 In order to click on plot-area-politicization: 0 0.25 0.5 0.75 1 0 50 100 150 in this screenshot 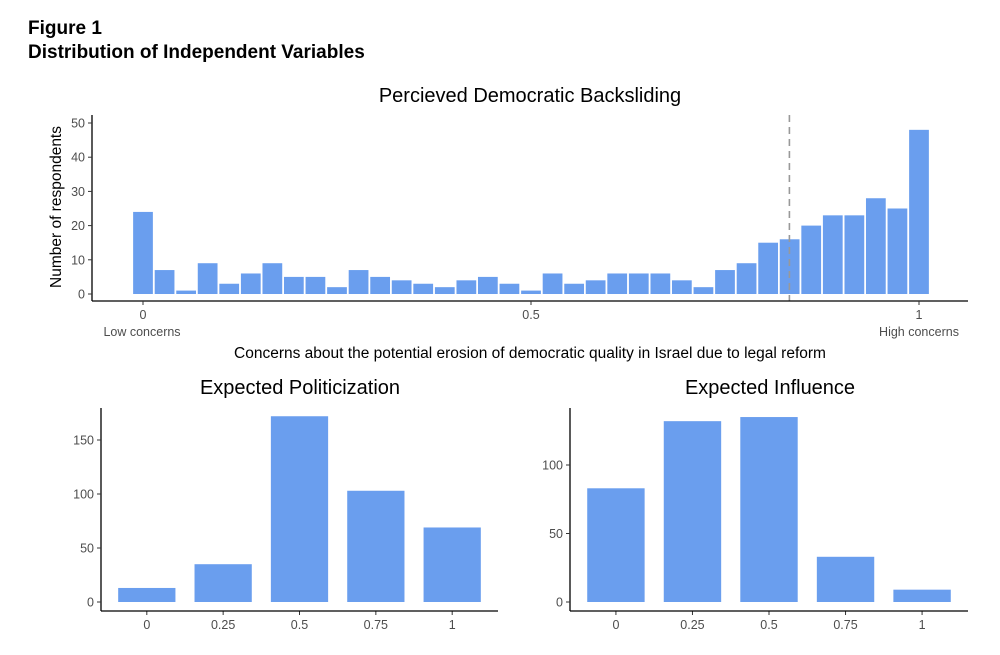, I will do `click(285, 520)`.